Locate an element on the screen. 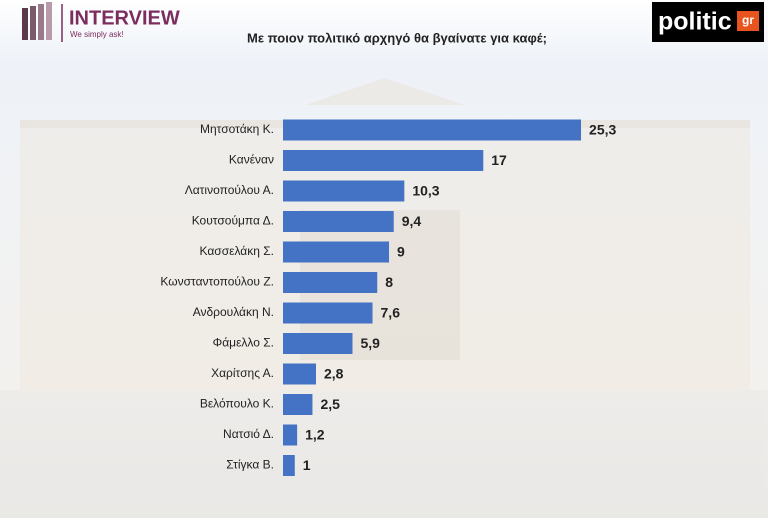 The width and height of the screenshot is (768, 523). value-label: 2,8 is located at coordinates (334, 374).